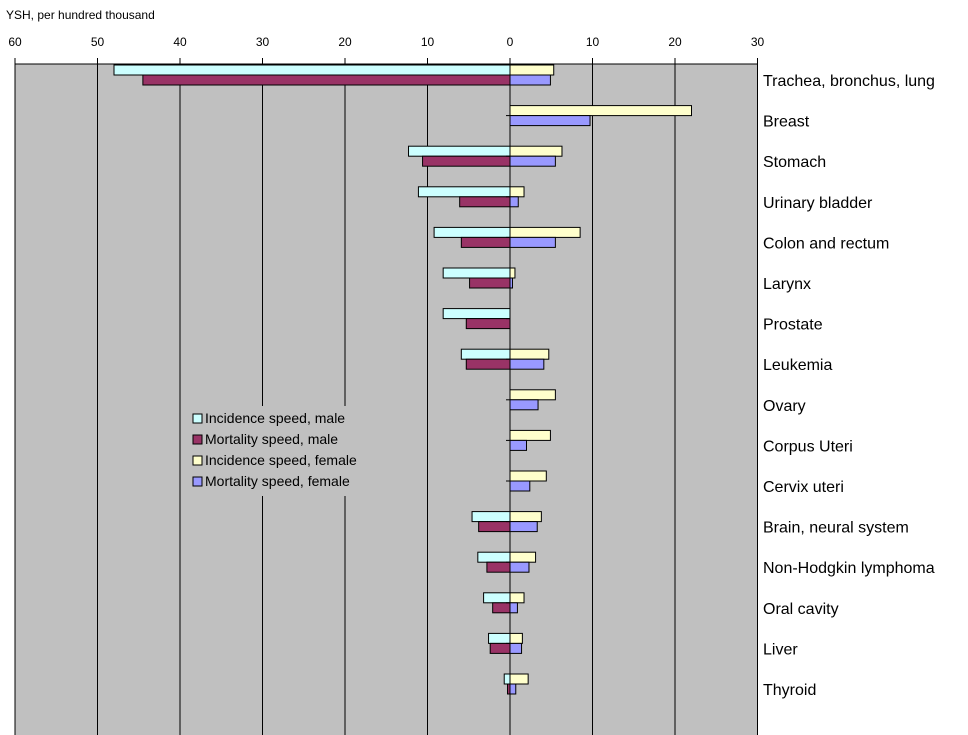 The width and height of the screenshot is (968, 735). What do you see at coordinates (849, 568) in the screenshot?
I see `category-label: Non-Hodgkin lymphoma` at bounding box center [849, 568].